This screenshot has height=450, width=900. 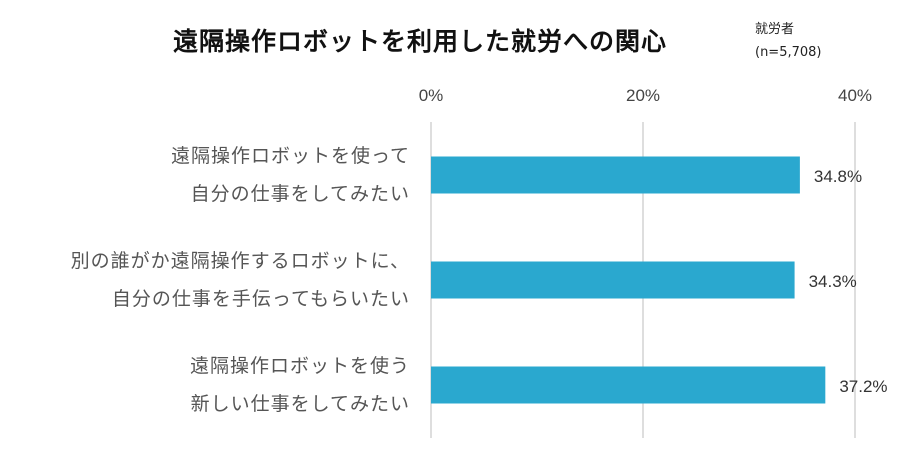 I want to click on category-label: 自分の仕事をしてみたい, so click(x=300, y=194).